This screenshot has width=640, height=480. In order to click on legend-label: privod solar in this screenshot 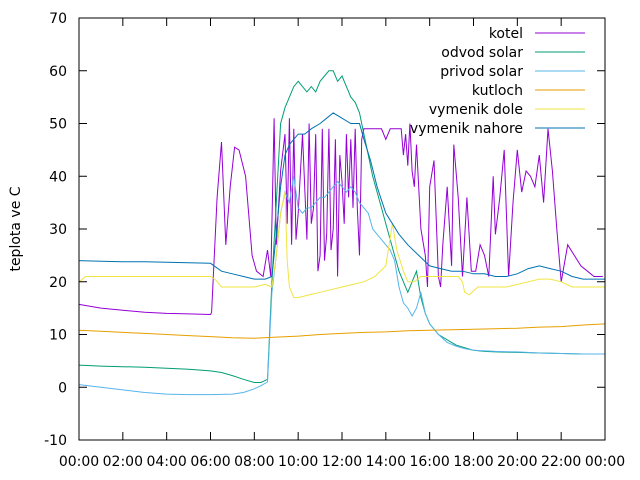, I will do `click(481, 72)`.